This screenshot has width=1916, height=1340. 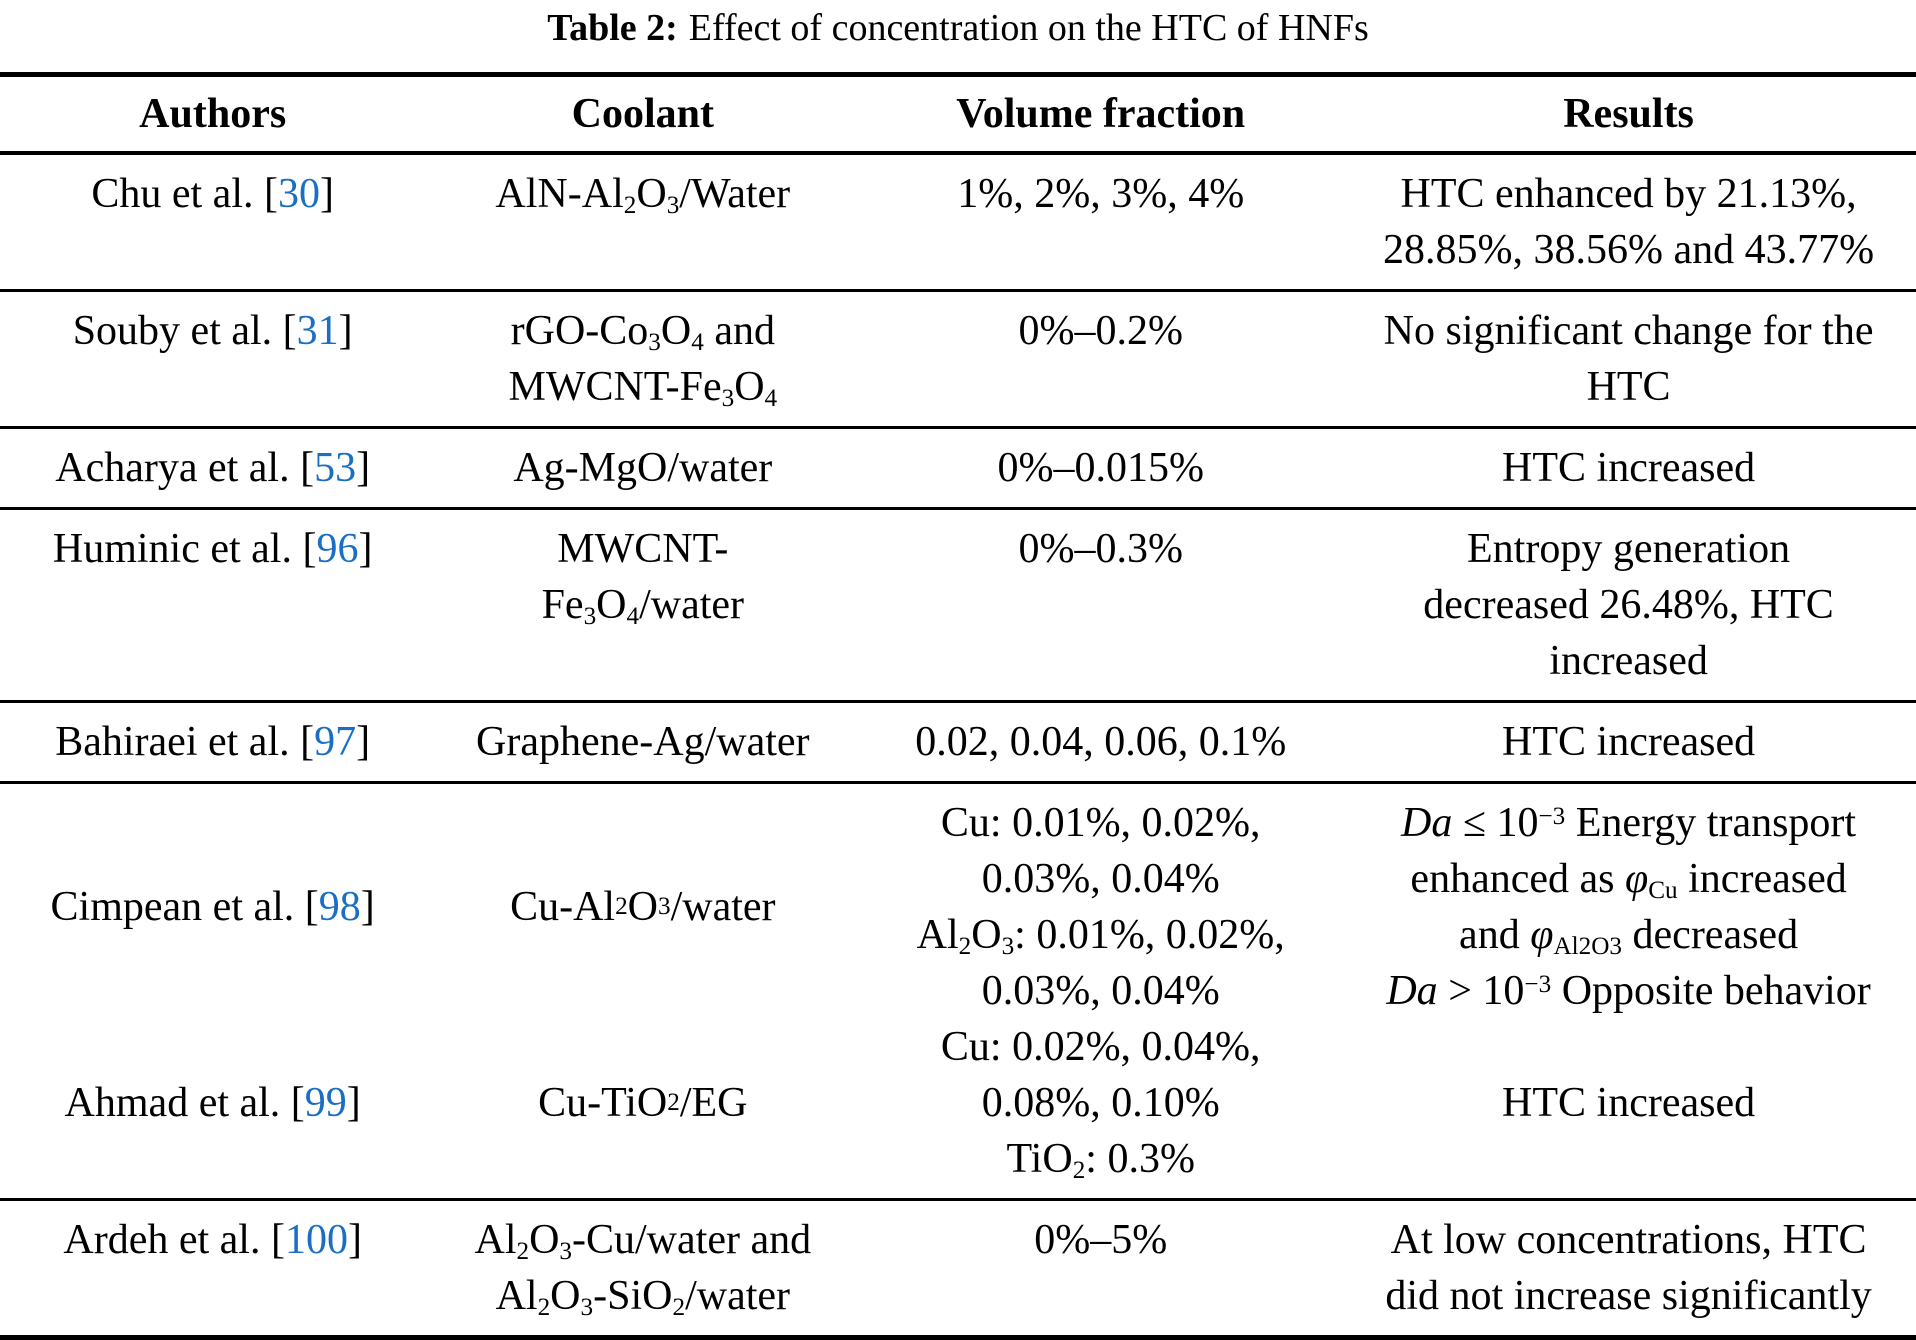 I want to click on volume-cell: 0.02, 0.04, 0.06, 0.1%, so click(x=1101, y=742).